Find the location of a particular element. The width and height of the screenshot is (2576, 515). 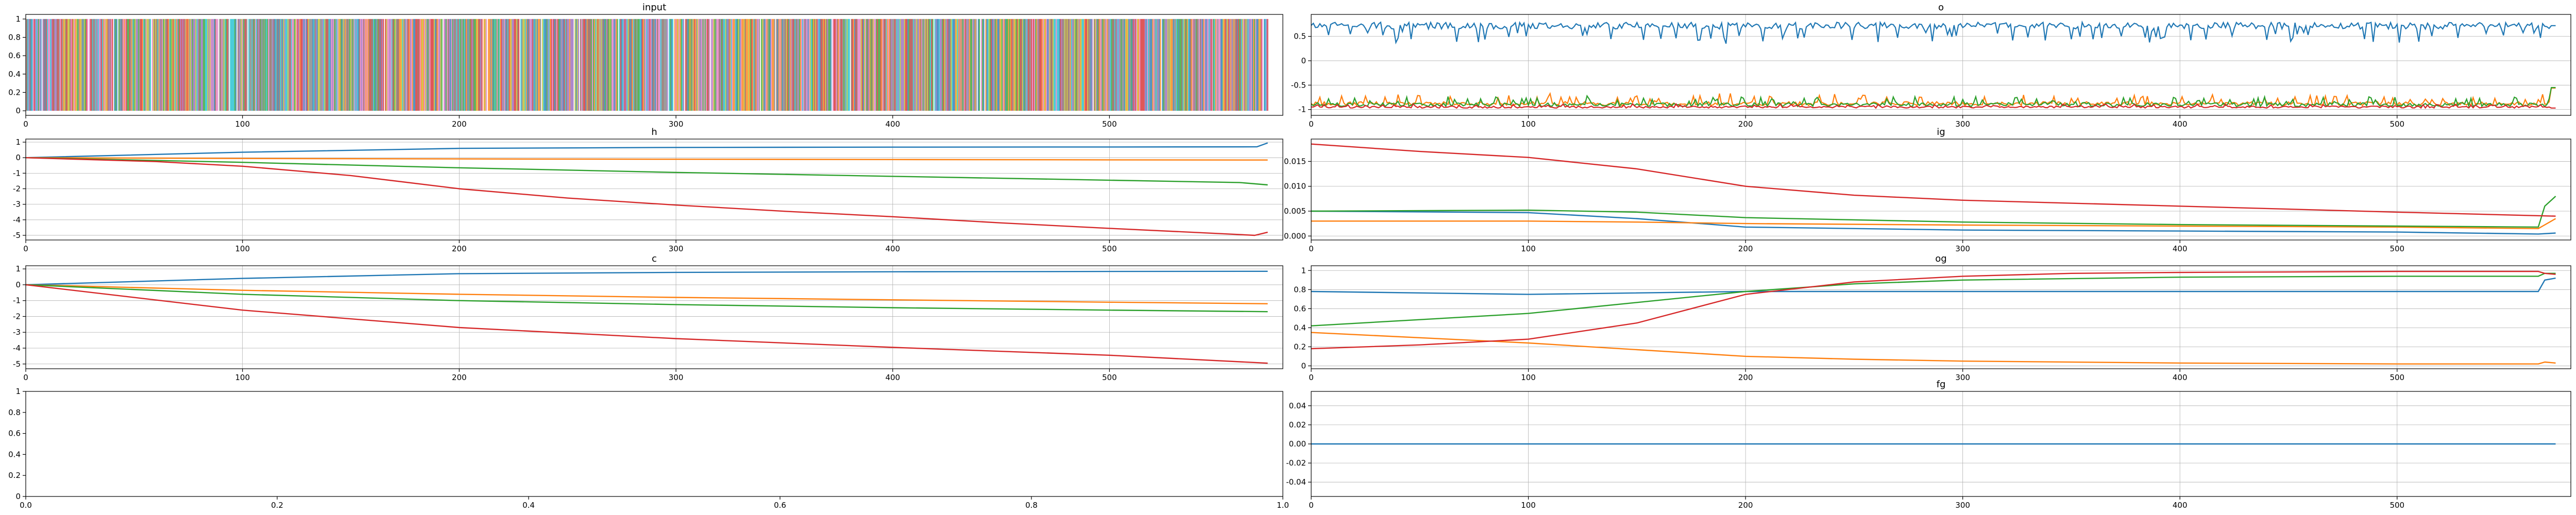

y-tick-label: 0.02 is located at coordinates (1297, 425).